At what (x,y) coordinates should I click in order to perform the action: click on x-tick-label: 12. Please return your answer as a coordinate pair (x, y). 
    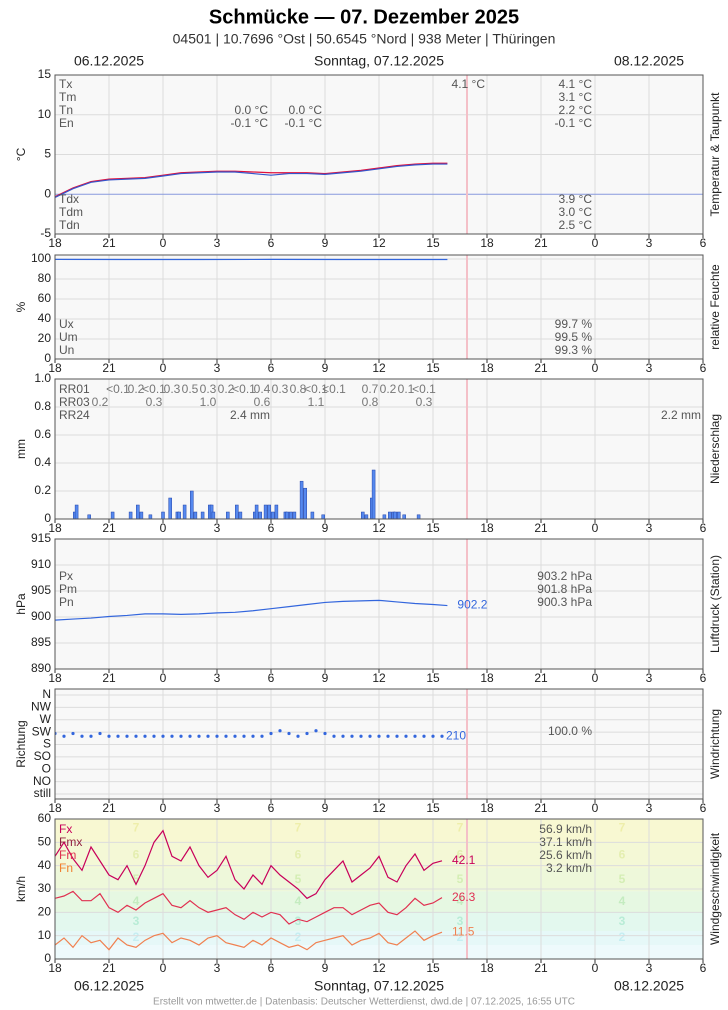
    Looking at the image, I should click on (379, 968).